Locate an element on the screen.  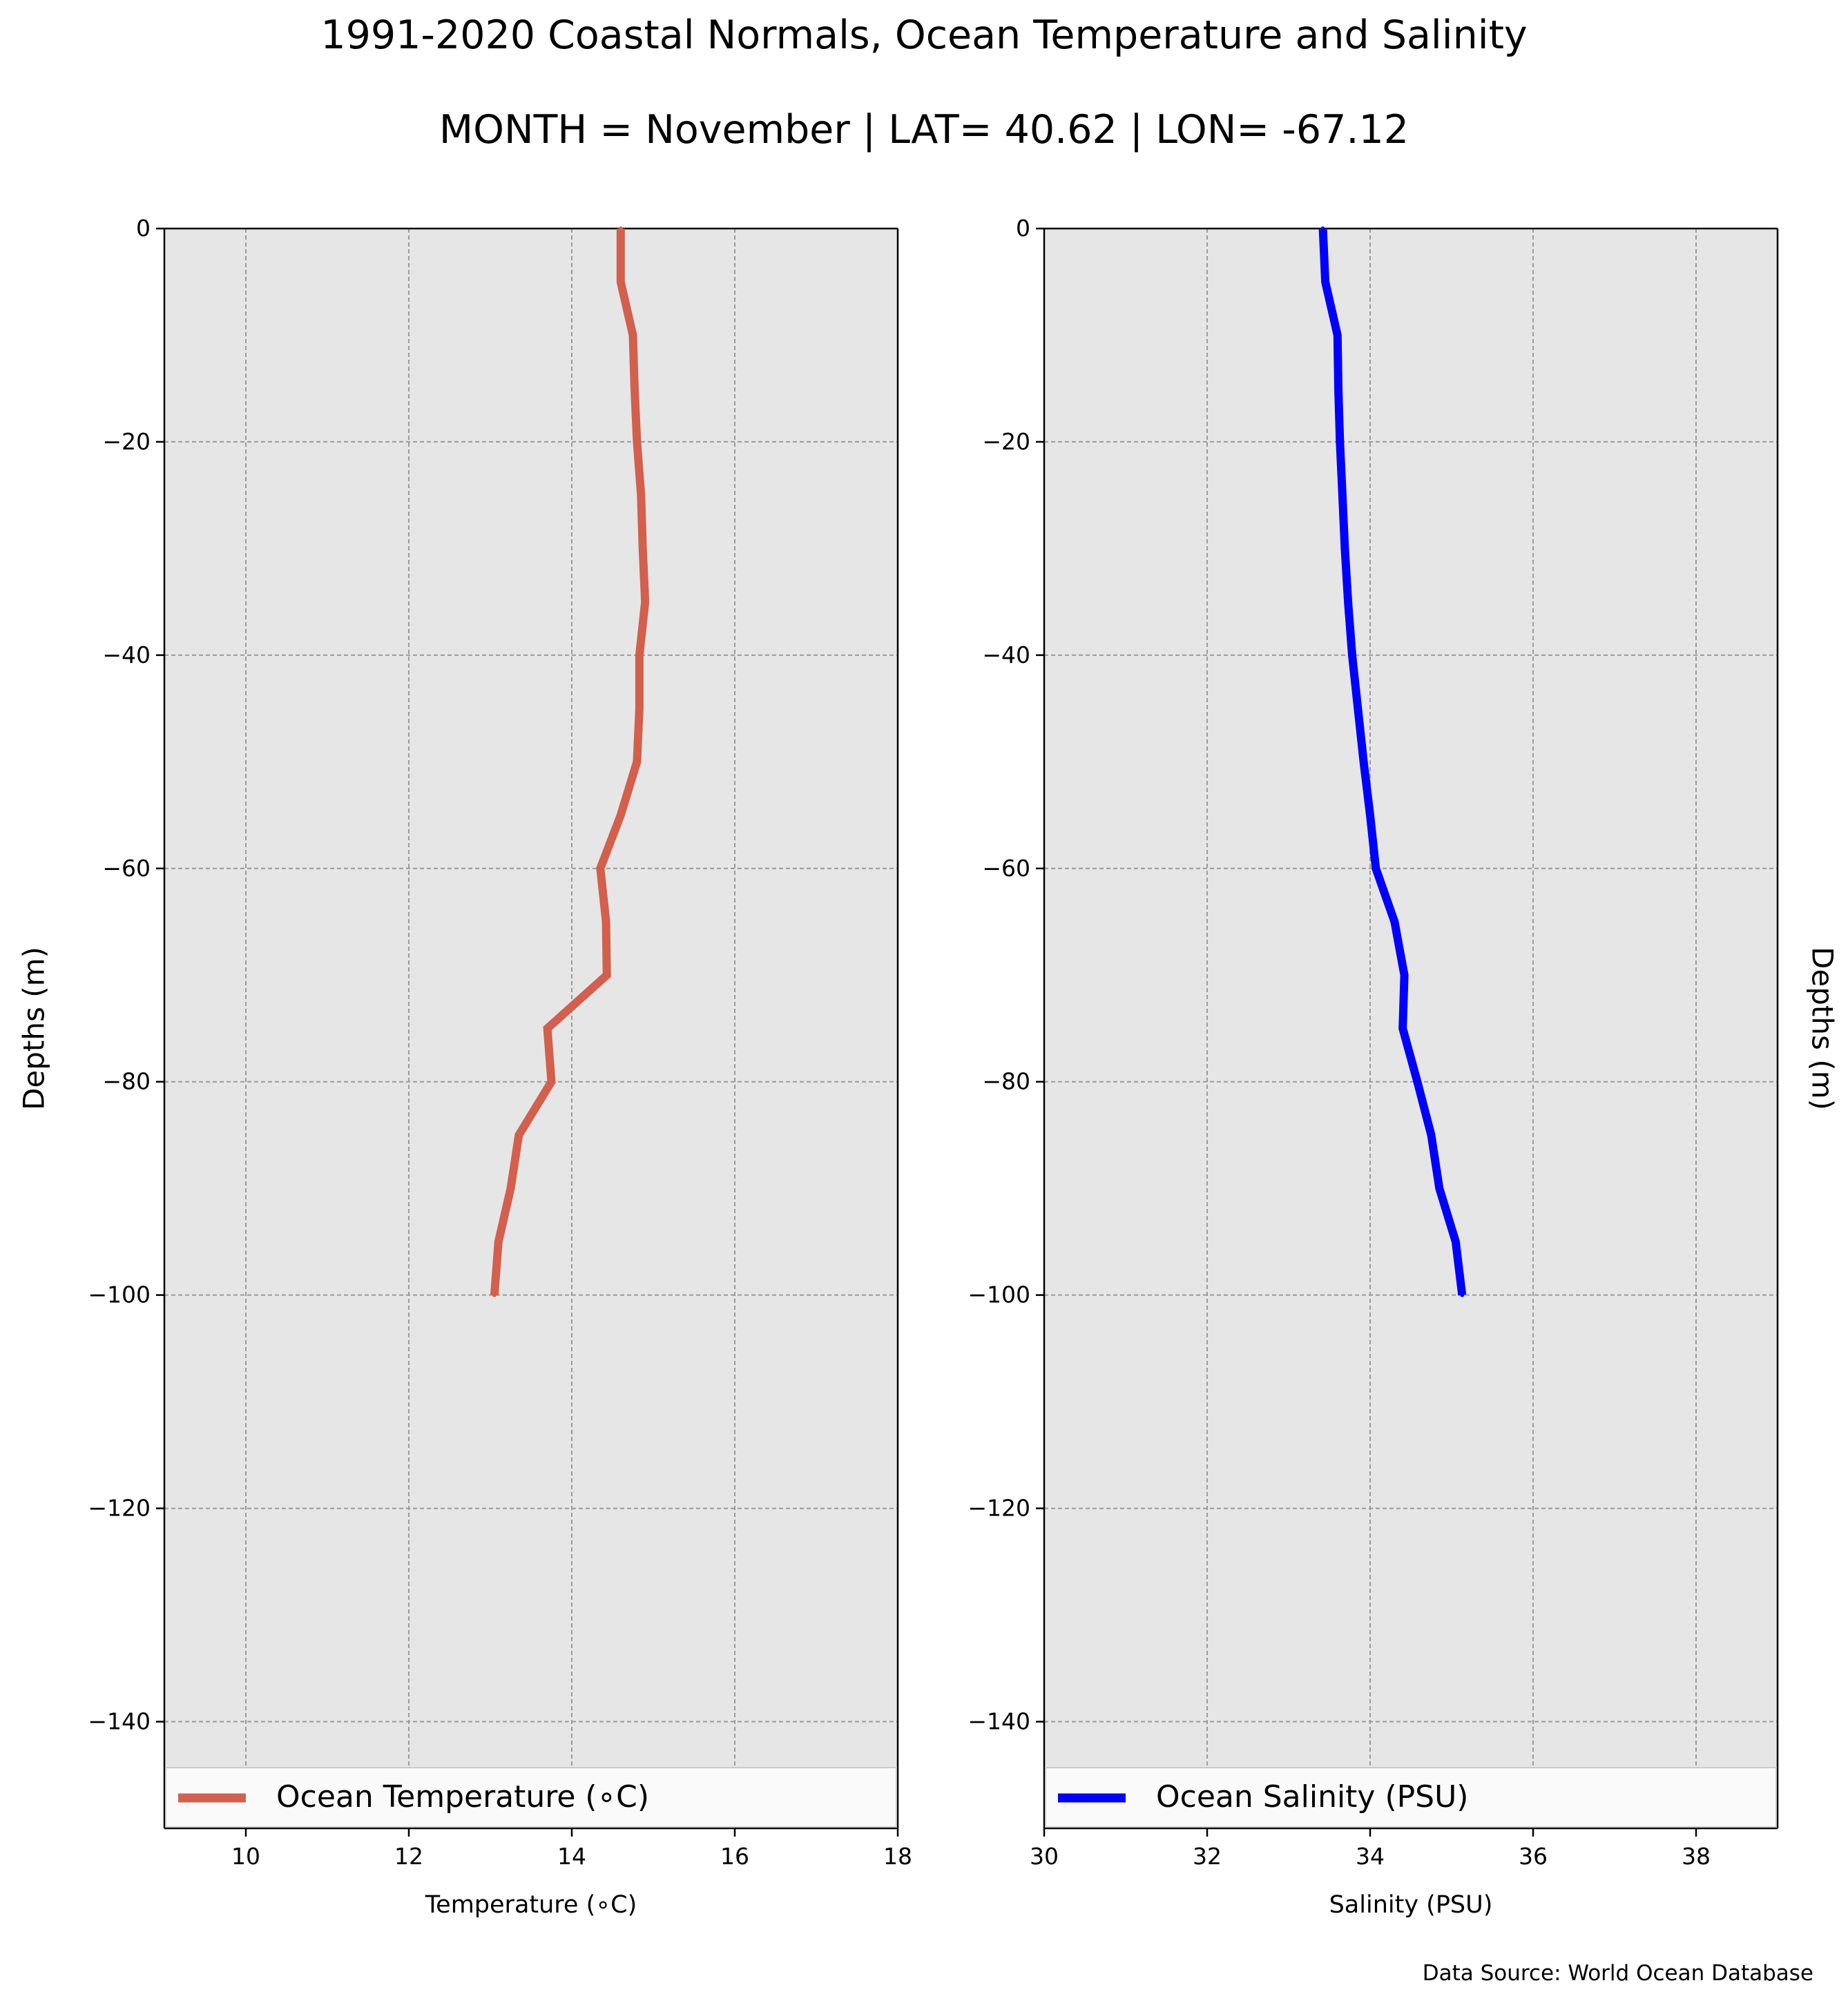
x-tick-label: 36 is located at coordinates (1533, 1856).